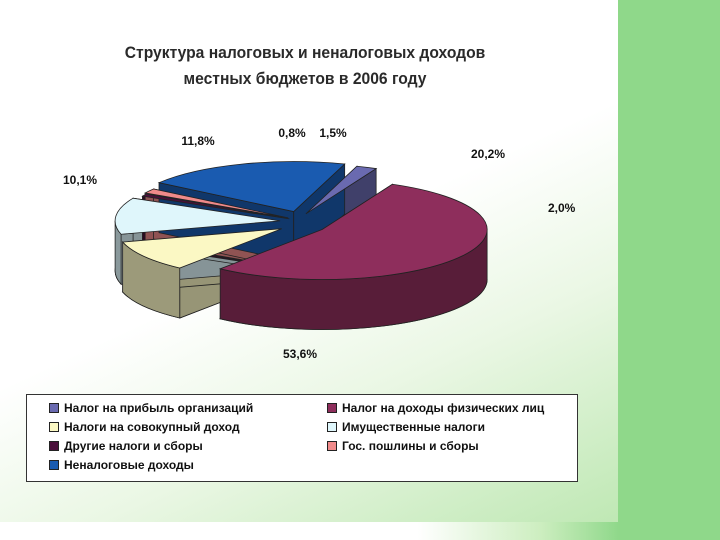 The height and width of the screenshot is (540, 720). Describe the element at coordinates (300, 354) in the screenshot. I see `pie-label-1: 53,6%` at that location.